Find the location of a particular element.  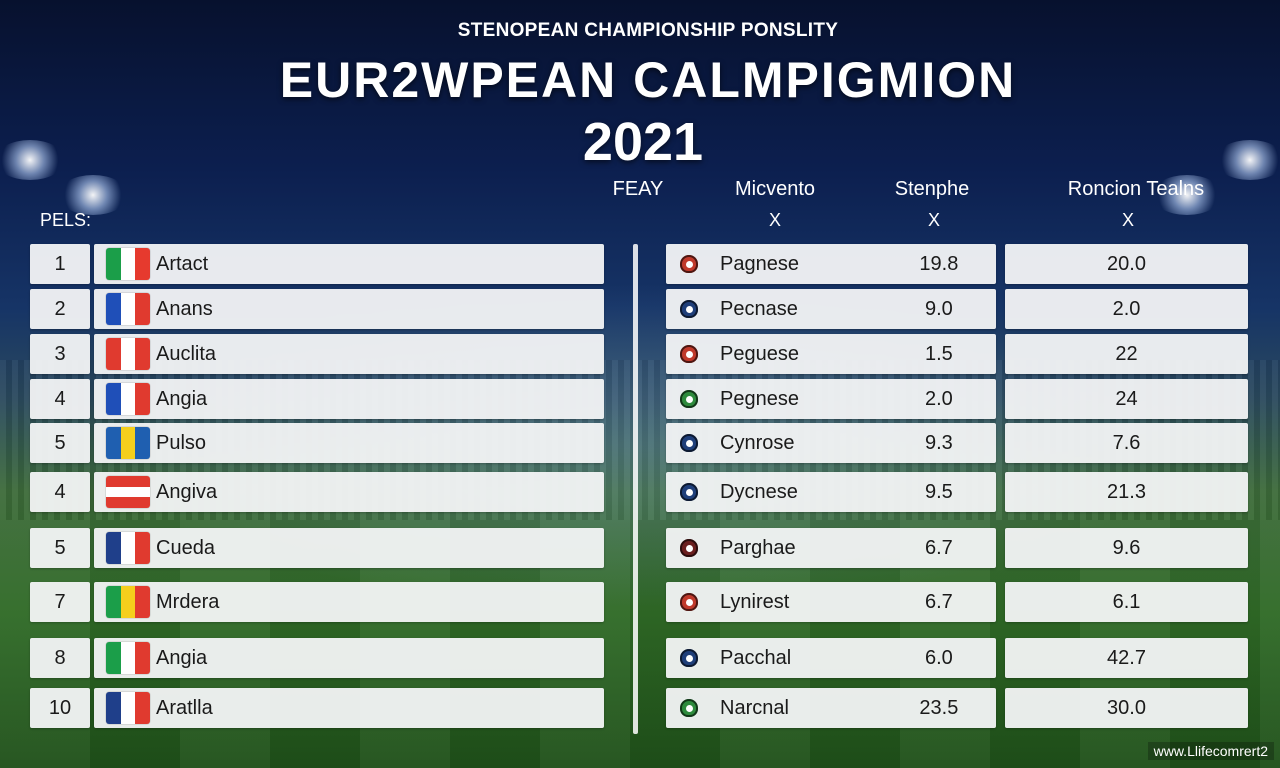

table-row: 2 Anans Pecnase 9.0 2.0 is located at coordinates (640, 309).